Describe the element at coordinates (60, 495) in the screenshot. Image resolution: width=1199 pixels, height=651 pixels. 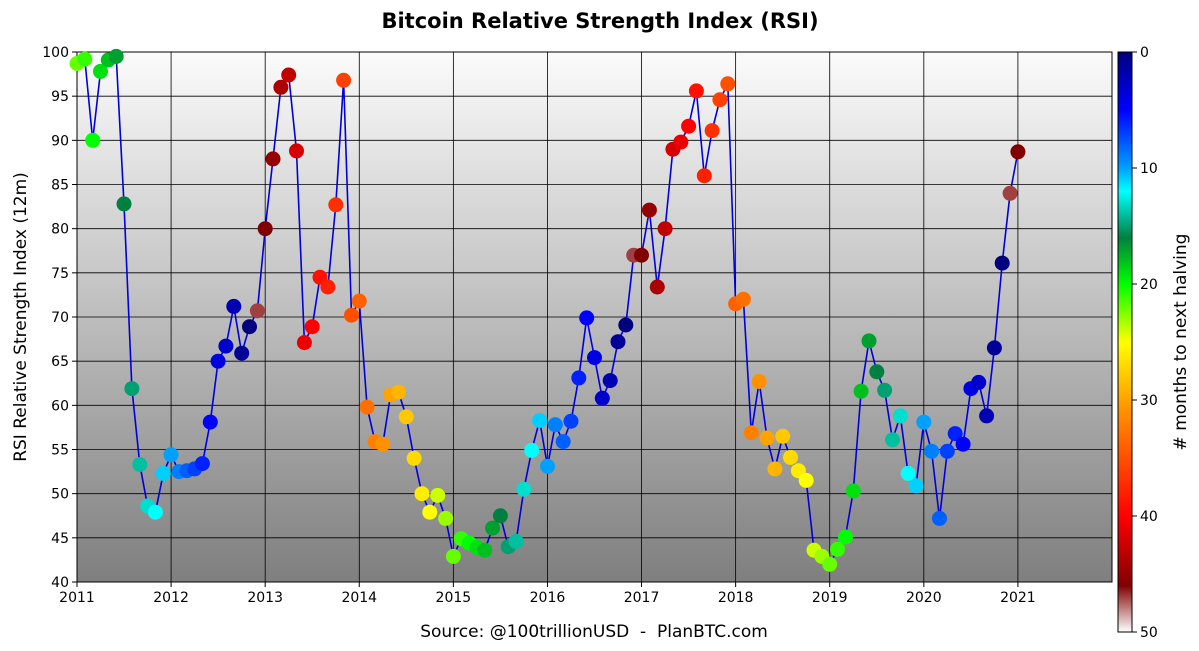
I see `y-tick-label: 50` at that location.